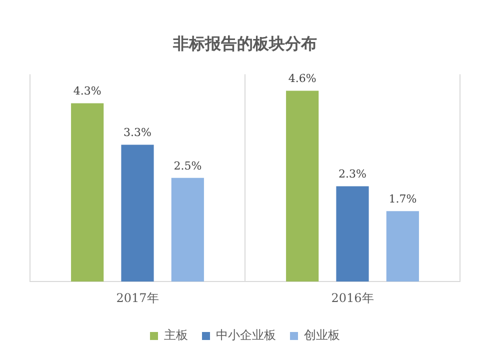  What do you see at coordinates (137, 297) in the screenshot?
I see `x-tick-label: 2017年` at bounding box center [137, 297].